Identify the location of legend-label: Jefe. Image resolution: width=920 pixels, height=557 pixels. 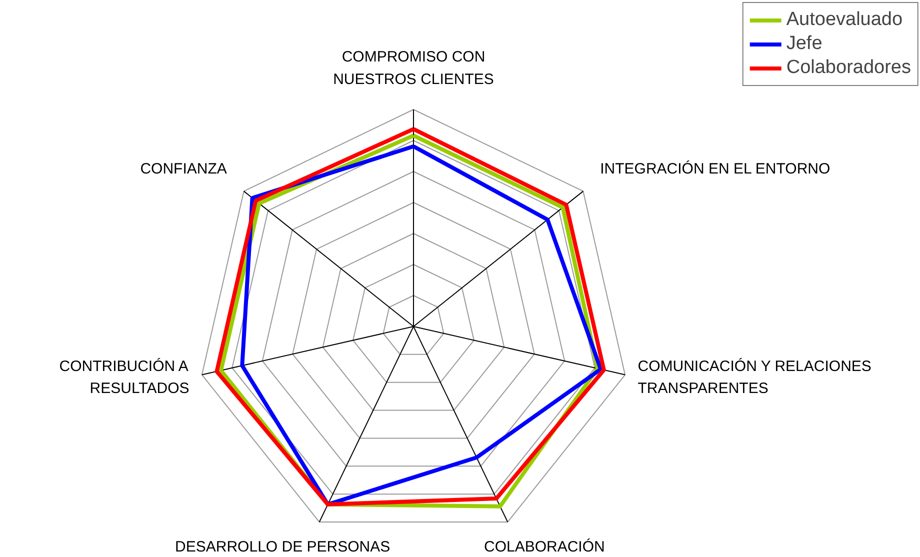
(804, 44).